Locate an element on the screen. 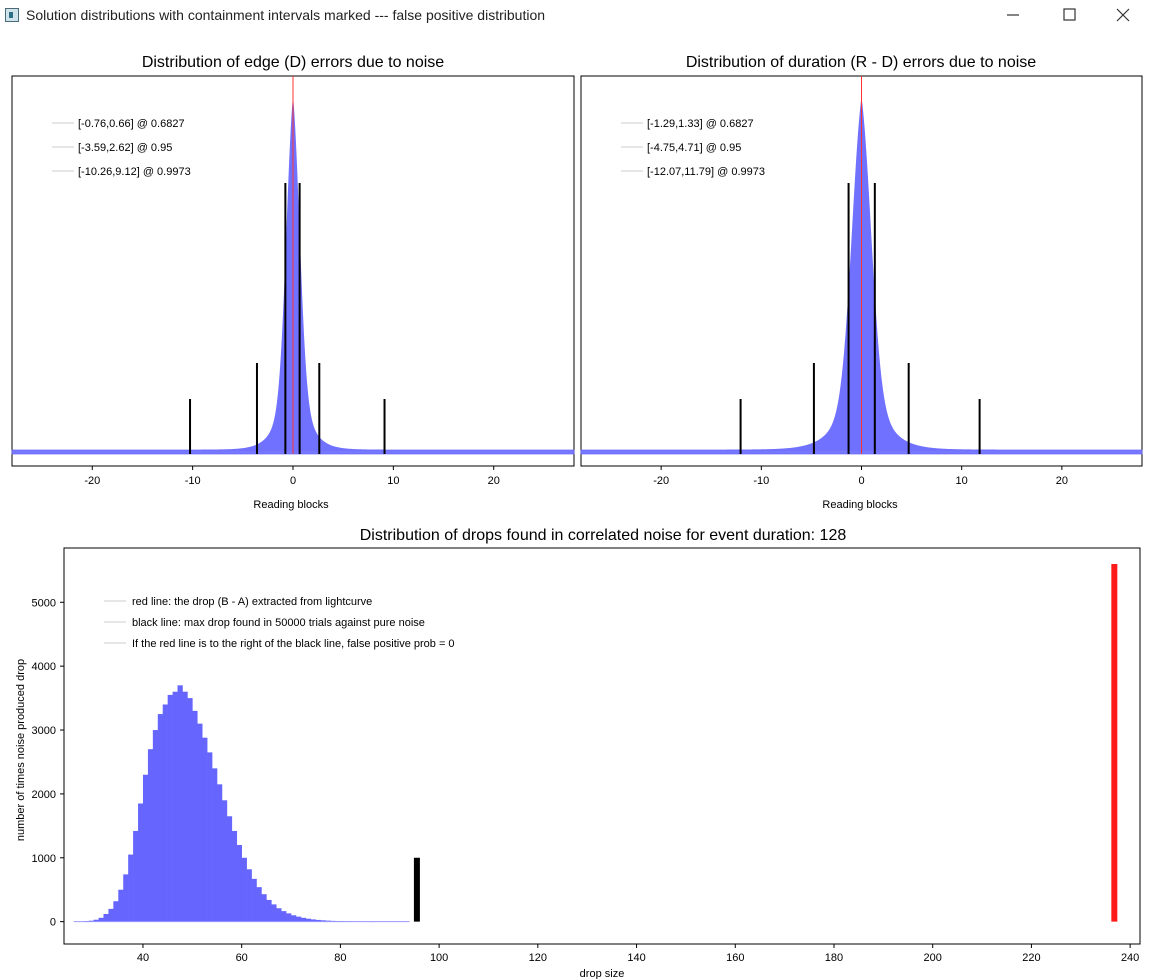  x-tick-label: 120 is located at coordinates (538, 958).